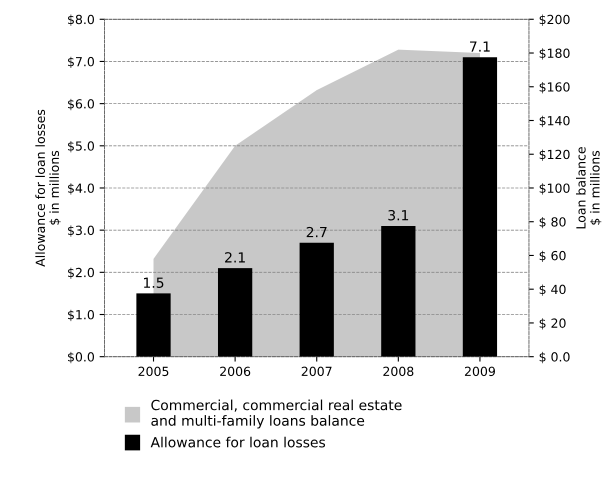  Describe the element at coordinates (276, 414) in the screenshot. I see `legend-label: Commercial, commercial real estate and multi-family loans balance` at that location.